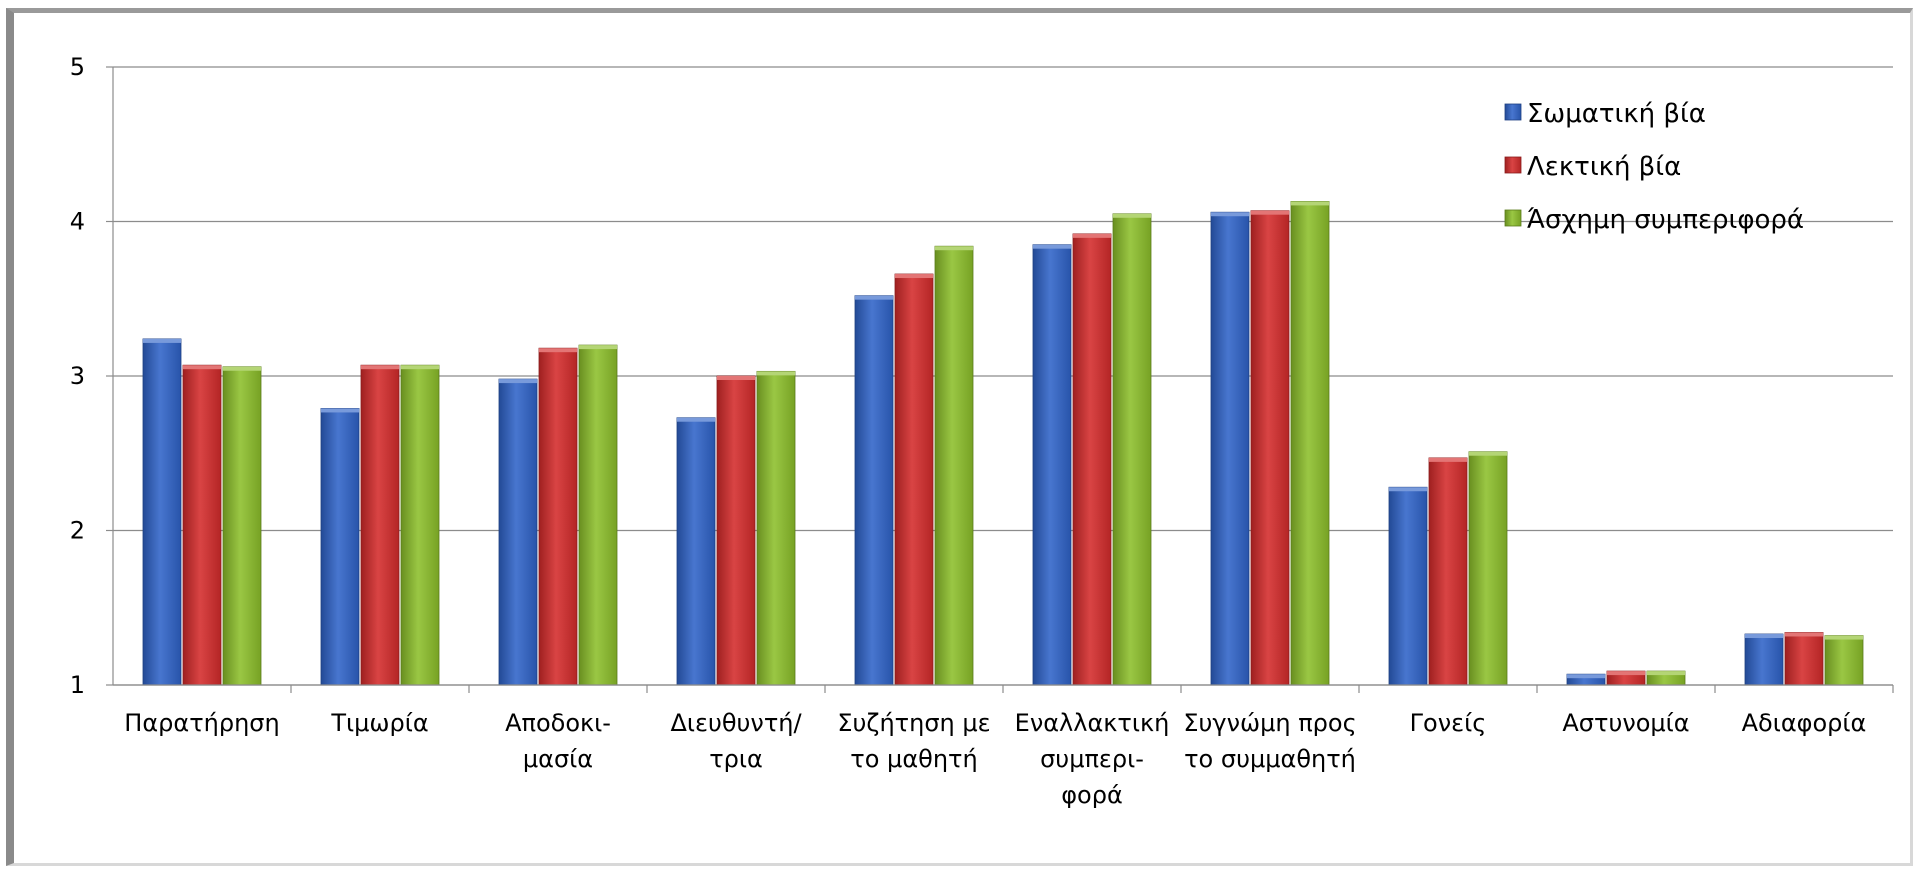 The width and height of the screenshot is (1921, 873). What do you see at coordinates (558, 741) in the screenshot?
I see `x-category-label: Αποδοκι-μασία` at bounding box center [558, 741].